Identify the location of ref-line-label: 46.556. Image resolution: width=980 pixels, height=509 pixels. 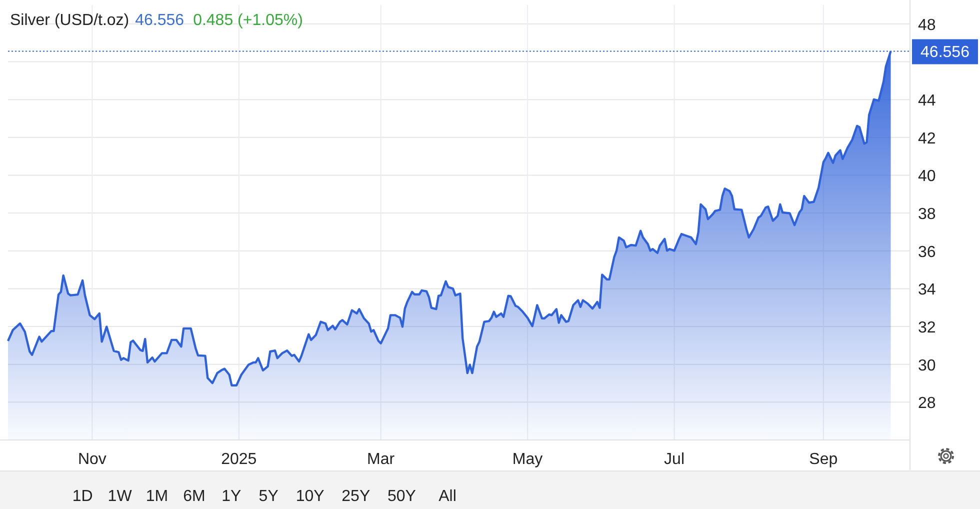
(945, 53).